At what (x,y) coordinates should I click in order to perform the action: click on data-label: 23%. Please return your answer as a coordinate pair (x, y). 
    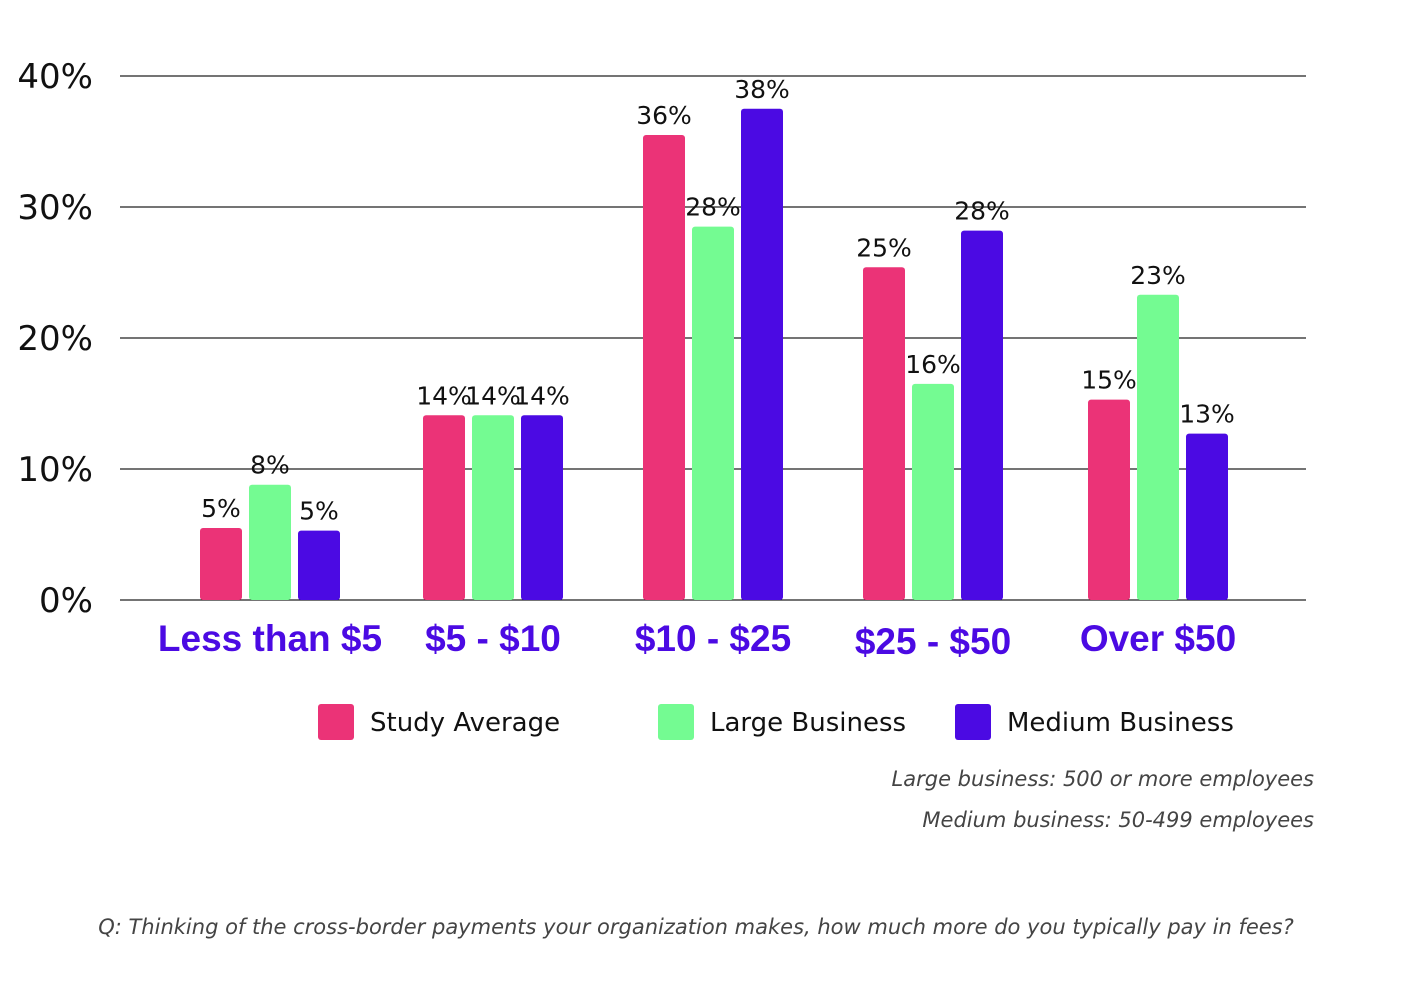
    Looking at the image, I should click on (1158, 275).